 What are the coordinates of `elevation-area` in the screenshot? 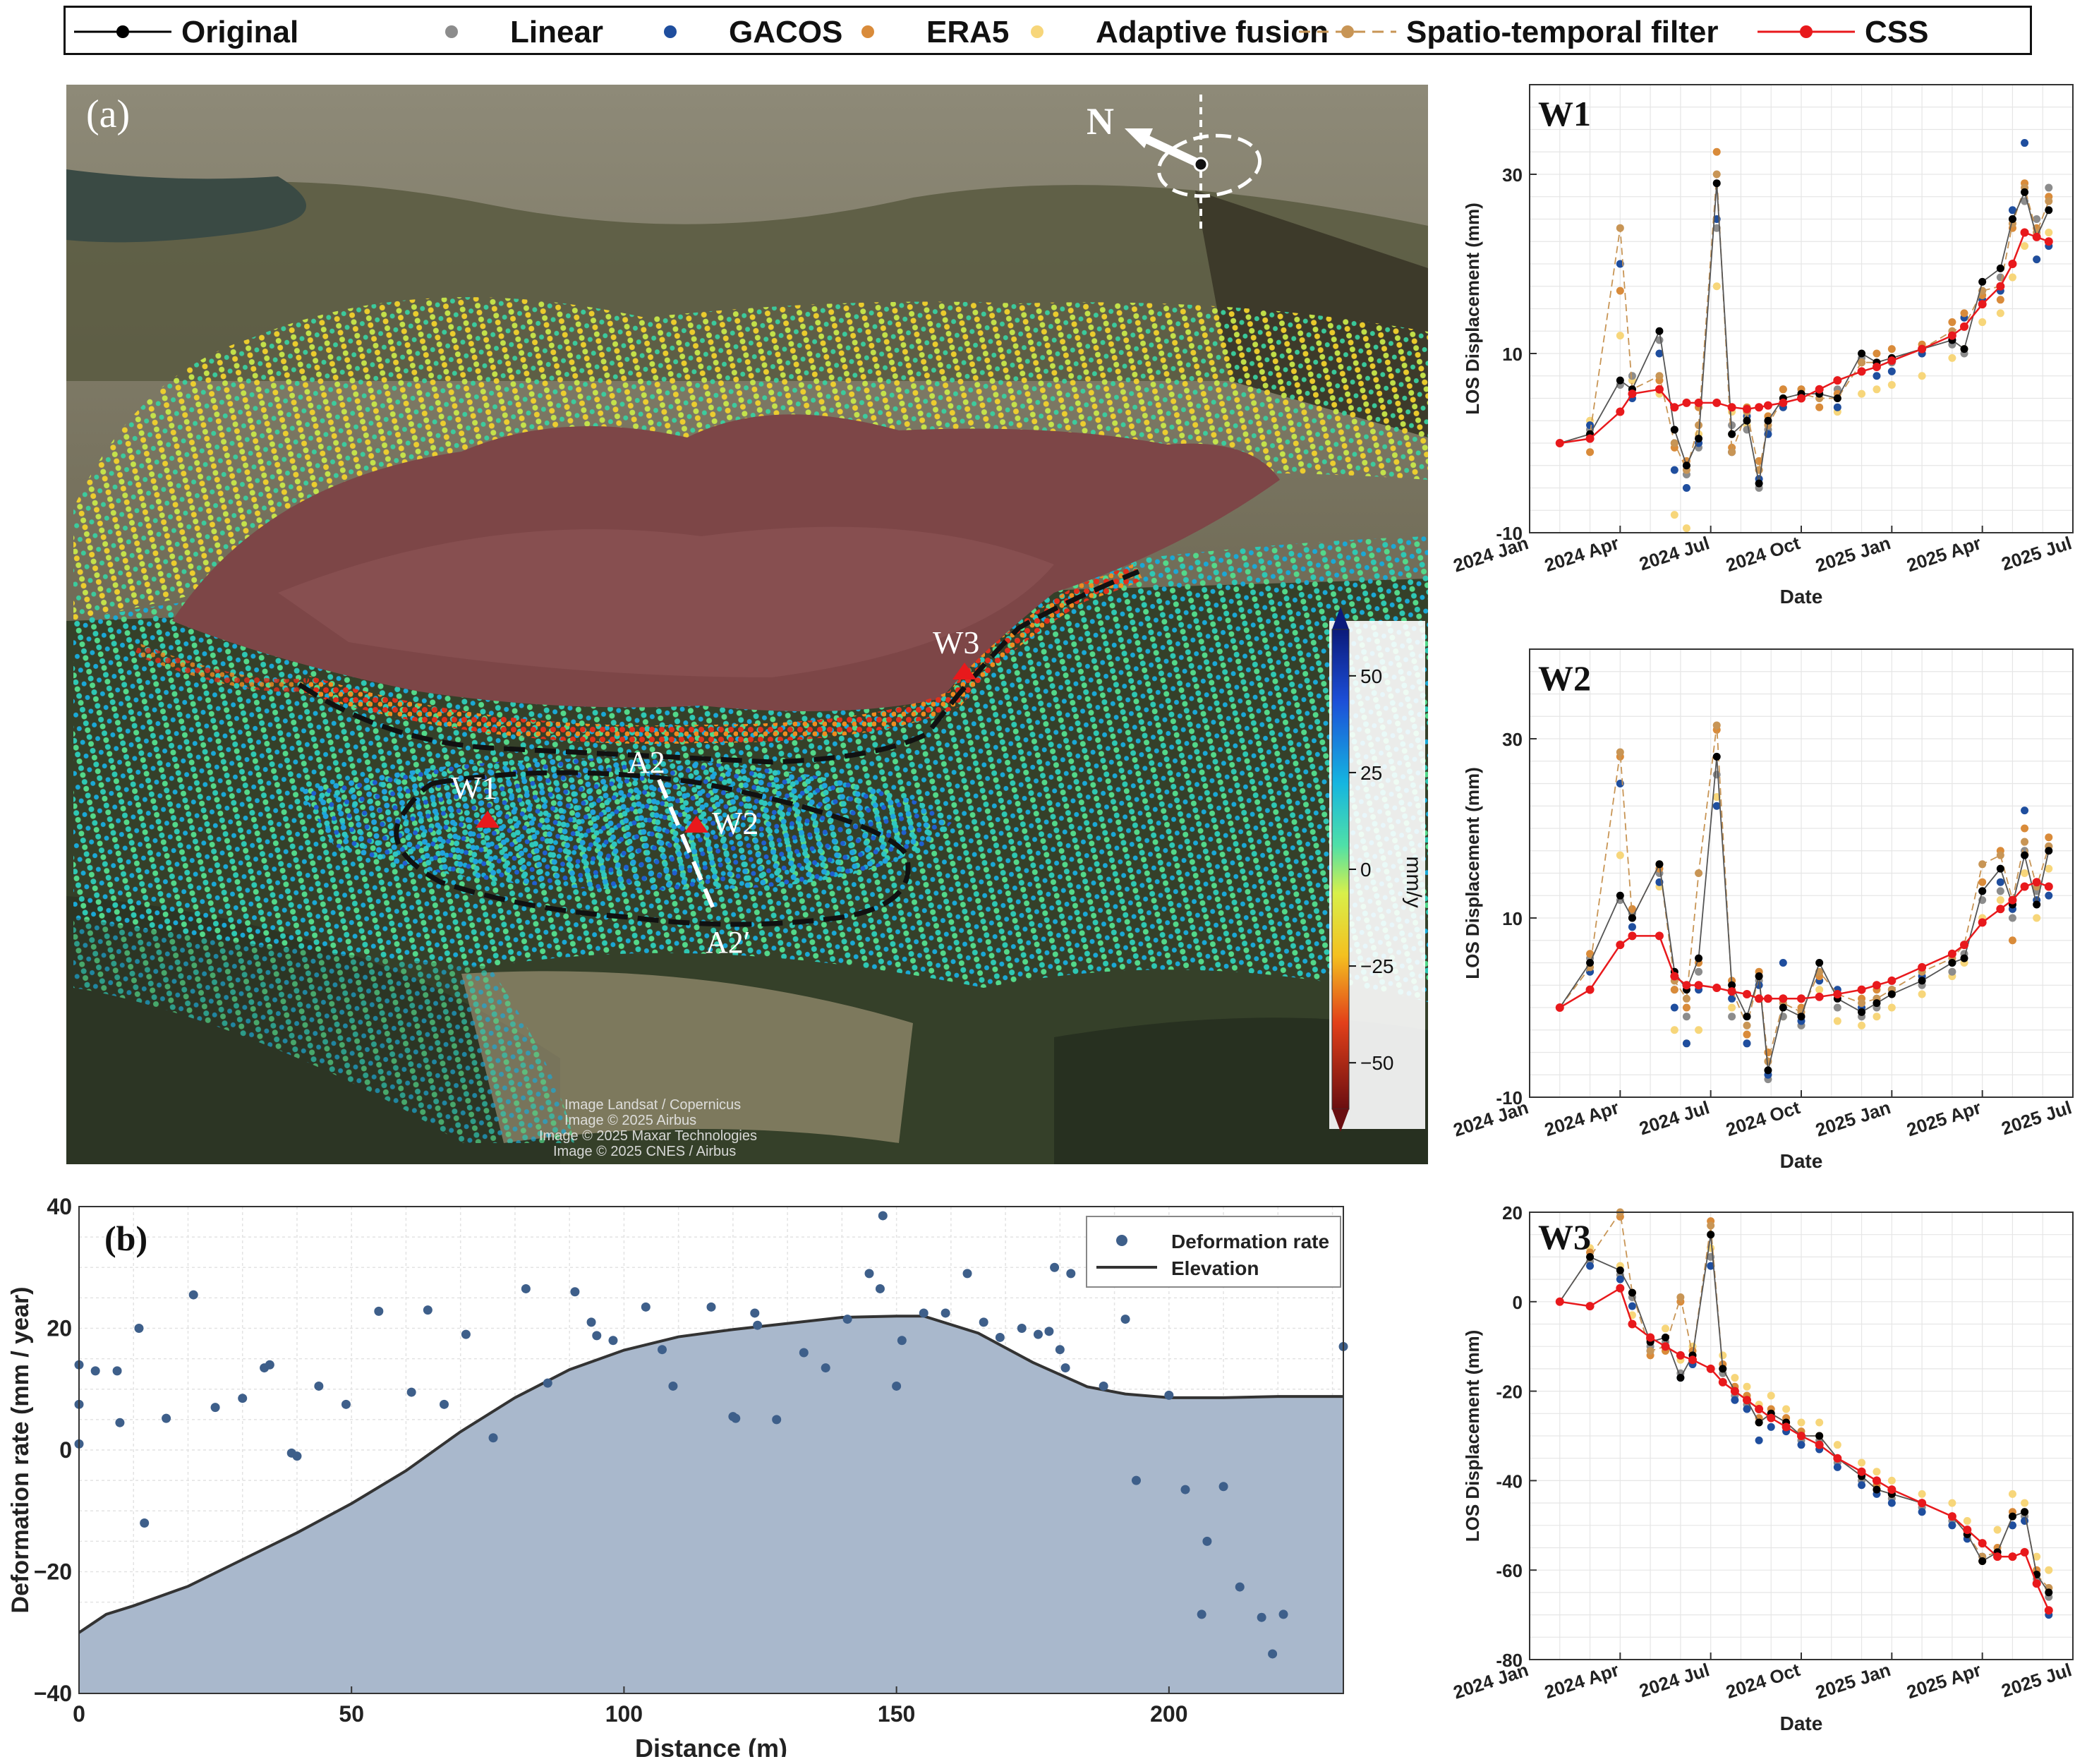 It's located at (711, 1504).